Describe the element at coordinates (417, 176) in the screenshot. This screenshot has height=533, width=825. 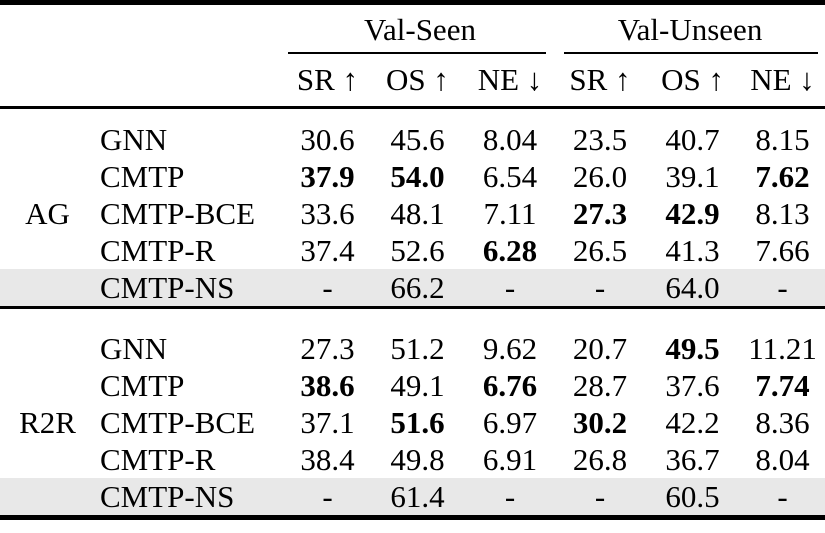
I see `metric-value-cell: 54.0` at that location.